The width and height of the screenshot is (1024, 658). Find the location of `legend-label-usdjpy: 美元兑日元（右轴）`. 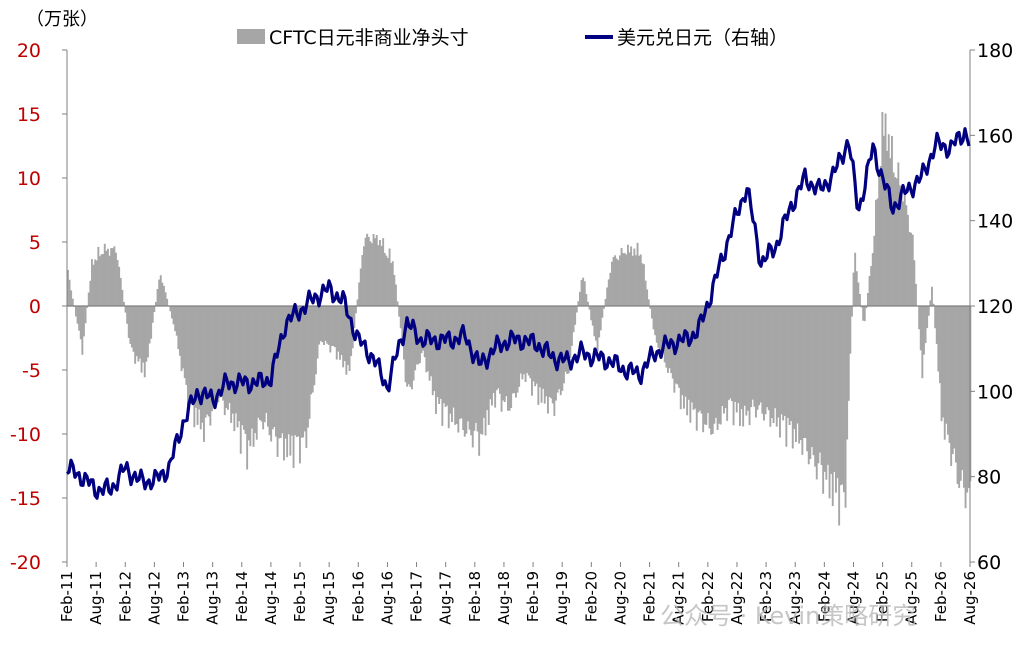

legend-label-usdjpy: 美元兑日元（右轴） is located at coordinates (702, 38).